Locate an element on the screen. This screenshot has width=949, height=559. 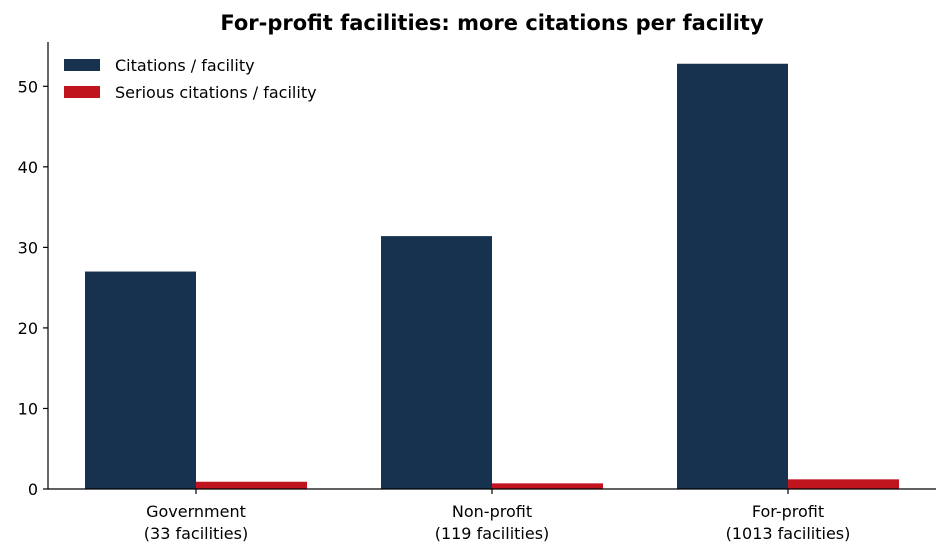
x-tick-label-2-0: For-profit is located at coordinates (788, 511).